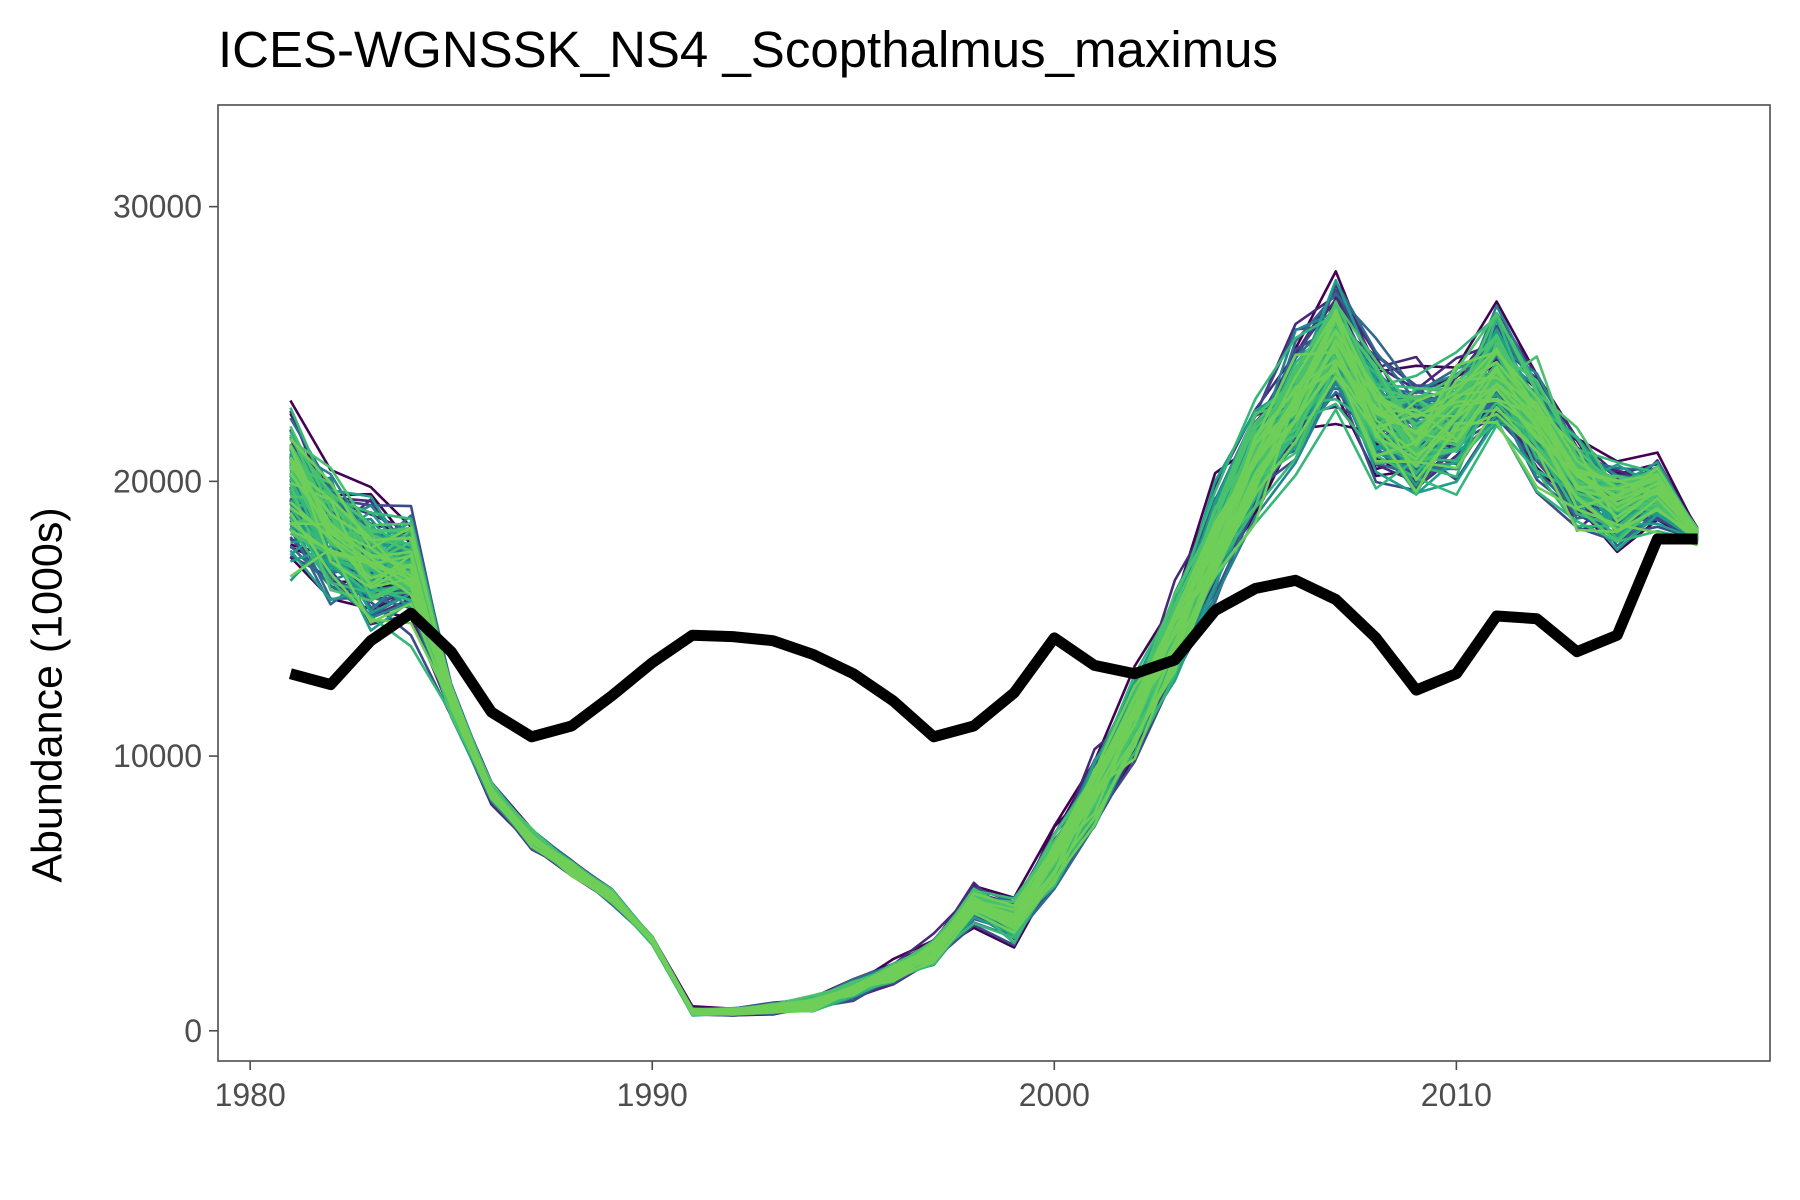  What do you see at coordinates (157, 207) in the screenshot?
I see `y-tick-label: 30000` at bounding box center [157, 207].